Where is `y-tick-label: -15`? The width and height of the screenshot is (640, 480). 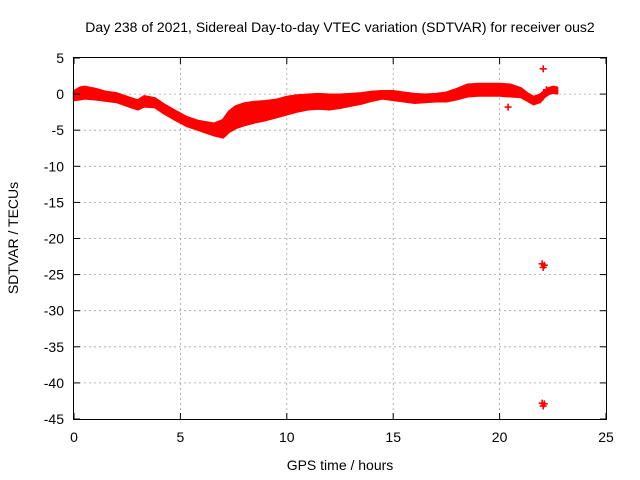 y-tick-label: -15 is located at coordinates (54, 202).